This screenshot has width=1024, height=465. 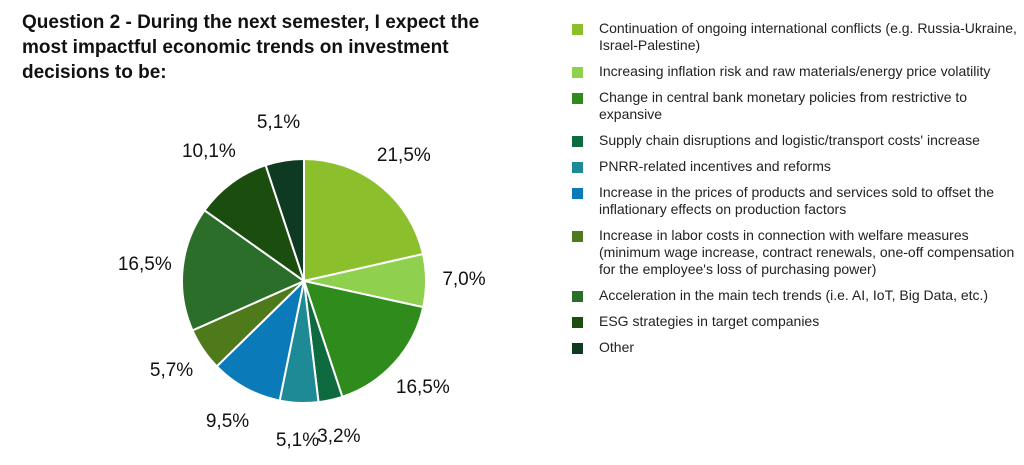 I want to click on legend-item: ESG strategies in target companies, so click(x=794, y=321).